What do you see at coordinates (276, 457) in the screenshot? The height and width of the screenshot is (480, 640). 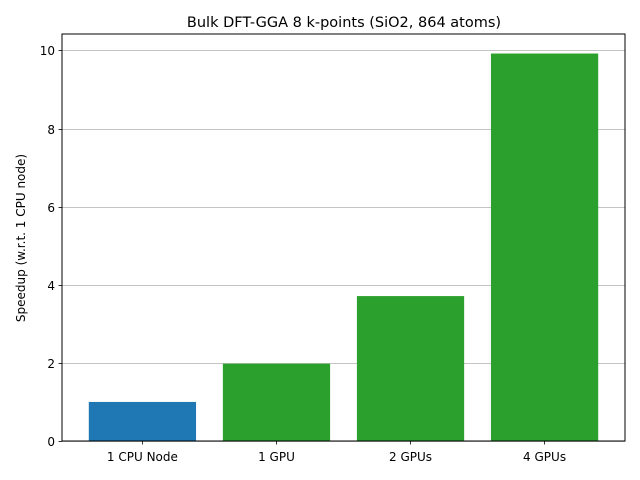 I see `x-tick-label: 1 GPU` at bounding box center [276, 457].